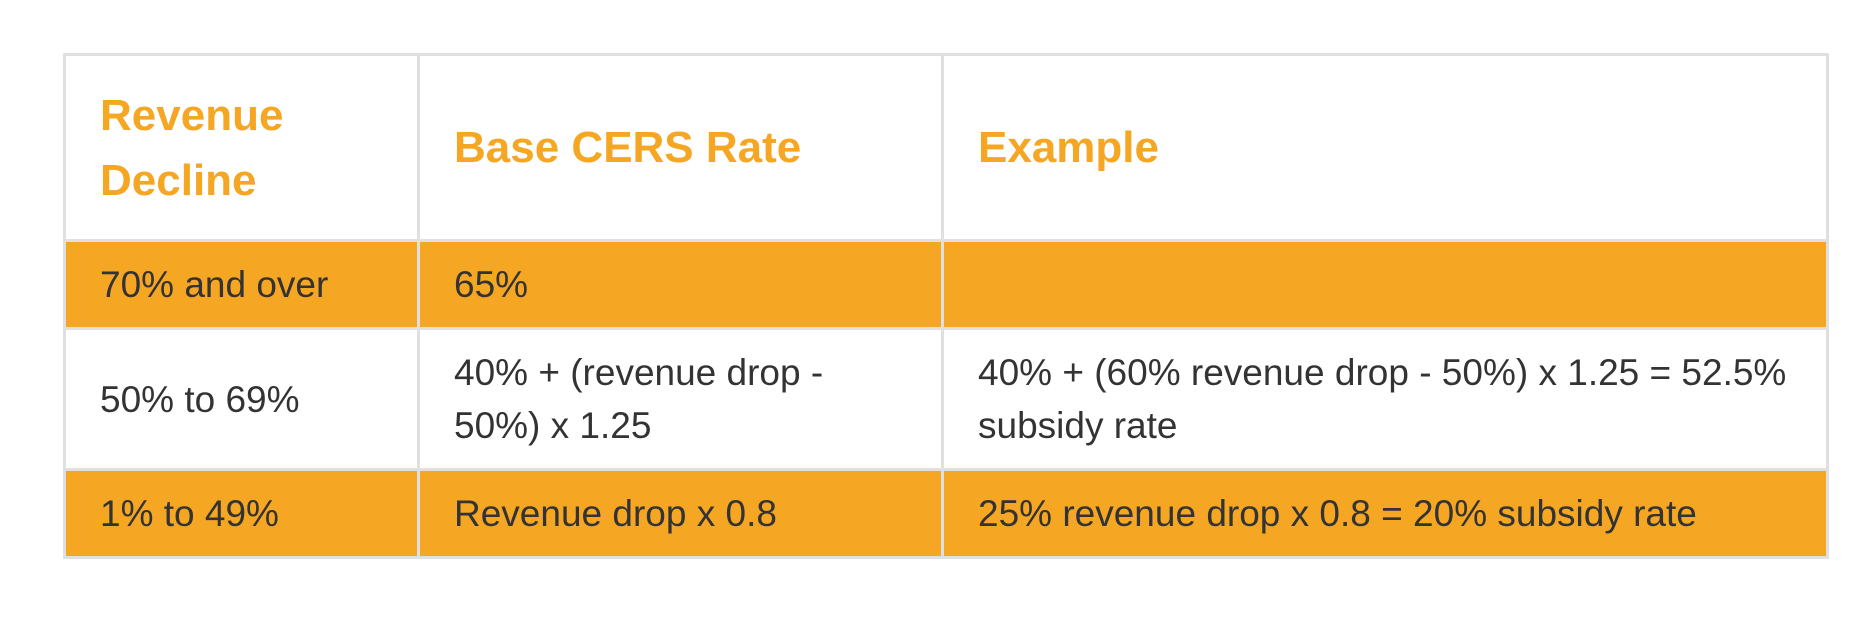 The image size is (1875, 625). Describe the element at coordinates (241, 513) in the screenshot. I see `cell-revenue-decline: 1% to 49%` at that location.